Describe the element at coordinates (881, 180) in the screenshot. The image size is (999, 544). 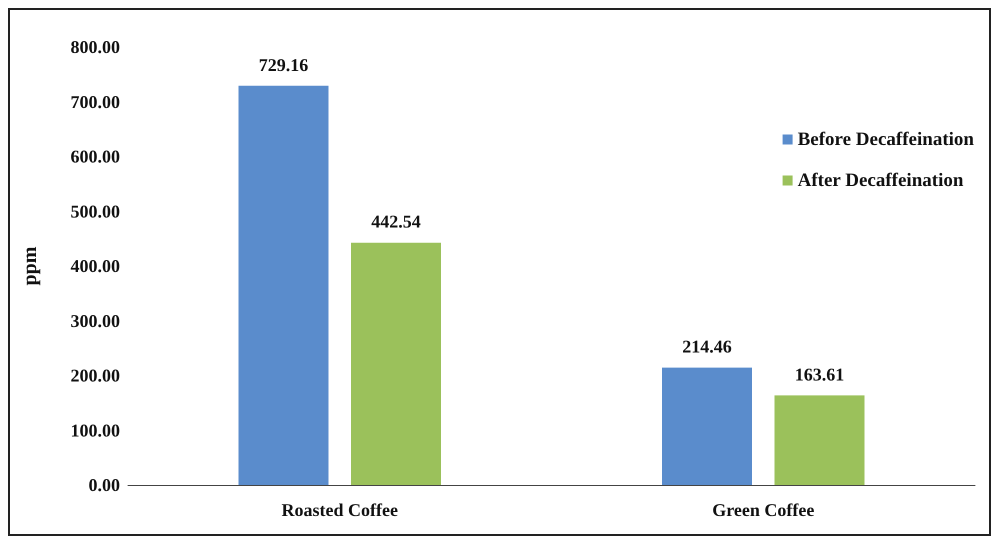
I see `legend-label: After Decaffeination` at that location.